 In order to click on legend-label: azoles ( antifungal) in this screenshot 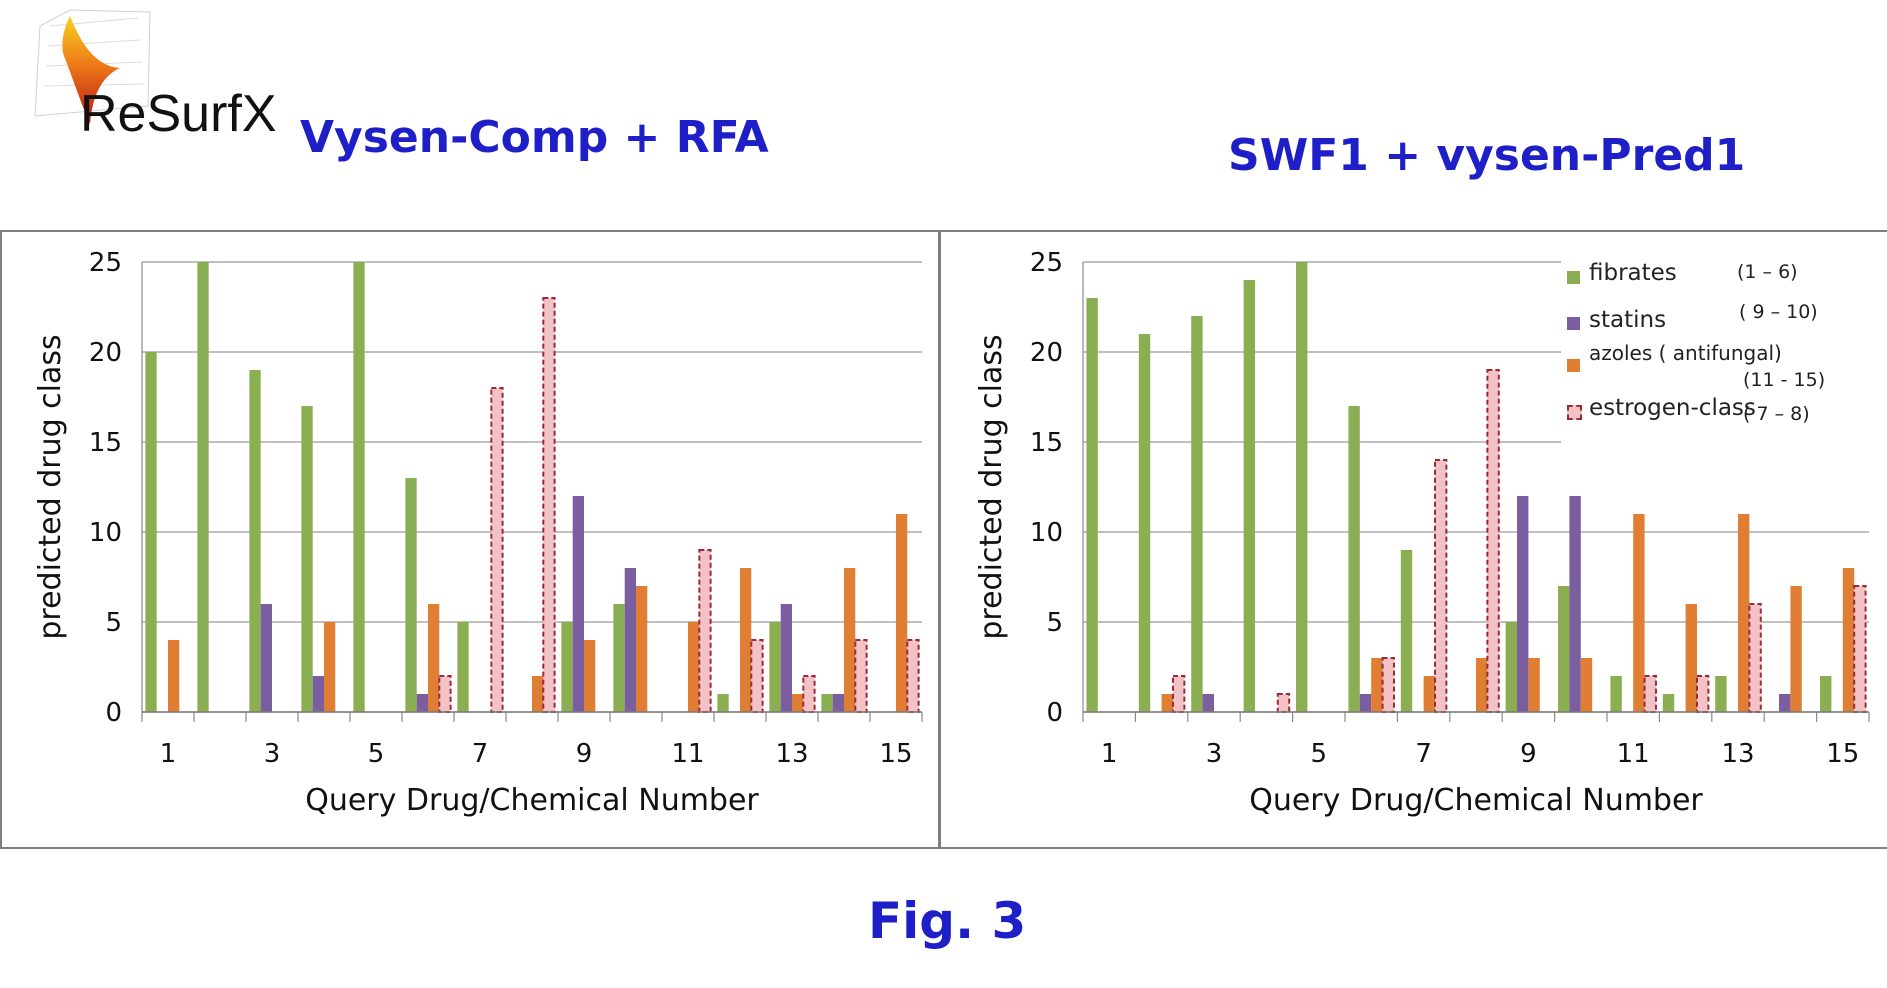, I will do `click(1685, 353)`.